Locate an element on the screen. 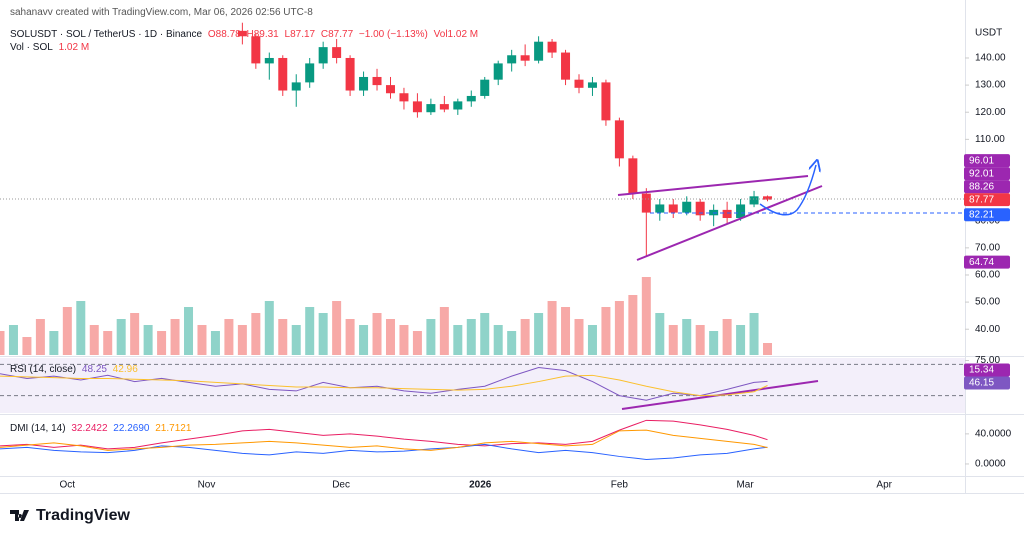 The width and height of the screenshot is (1024, 539). x-tick-label: Apr is located at coordinates (884, 485).